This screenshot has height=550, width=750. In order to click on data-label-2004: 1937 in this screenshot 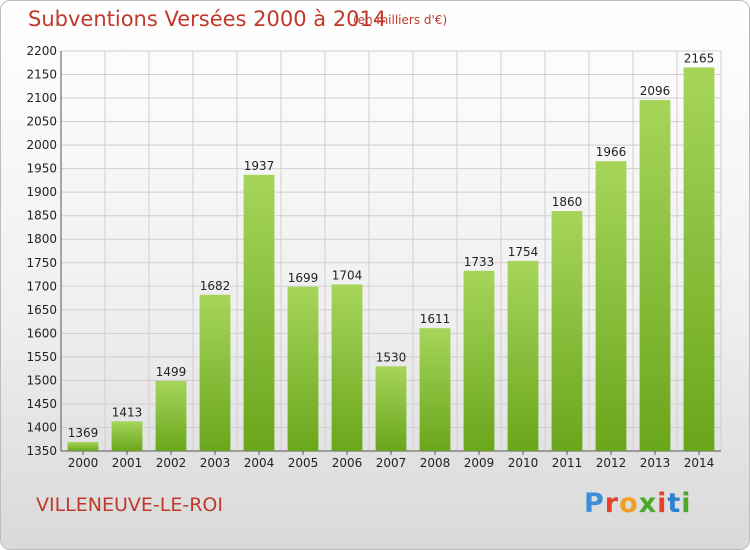, I will do `click(259, 166)`.